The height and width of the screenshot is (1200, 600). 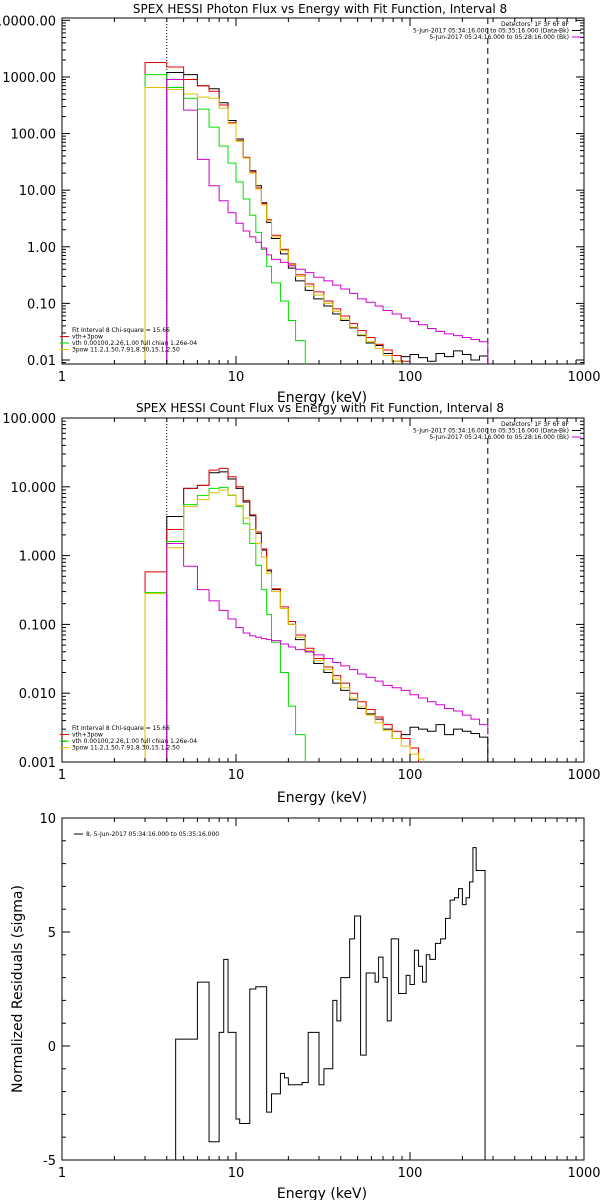 What do you see at coordinates (49, 1161) in the screenshot?
I see `y-tick-label: -5` at bounding box center [49, 1161].